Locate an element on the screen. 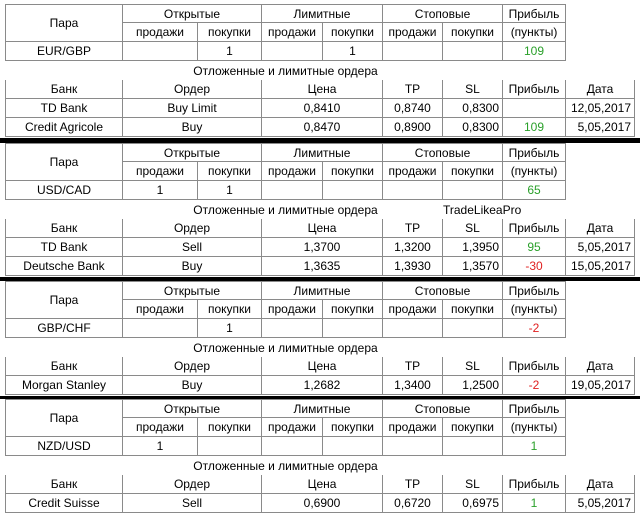 This screenshot has width=640, height=517. stop-loss: 1,3570 is located at coordinates (473, 266).